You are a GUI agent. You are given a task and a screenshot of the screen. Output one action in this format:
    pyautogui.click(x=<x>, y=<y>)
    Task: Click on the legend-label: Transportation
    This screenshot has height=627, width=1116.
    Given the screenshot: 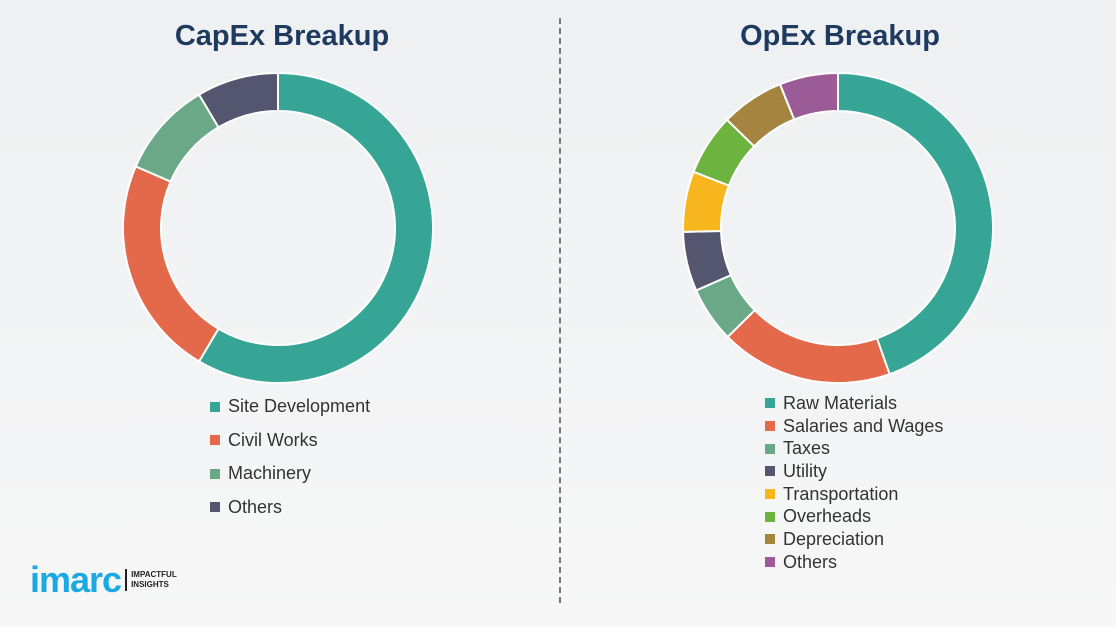 What is the action you would take?
    pyautogui.click(x=841, y=493)
    